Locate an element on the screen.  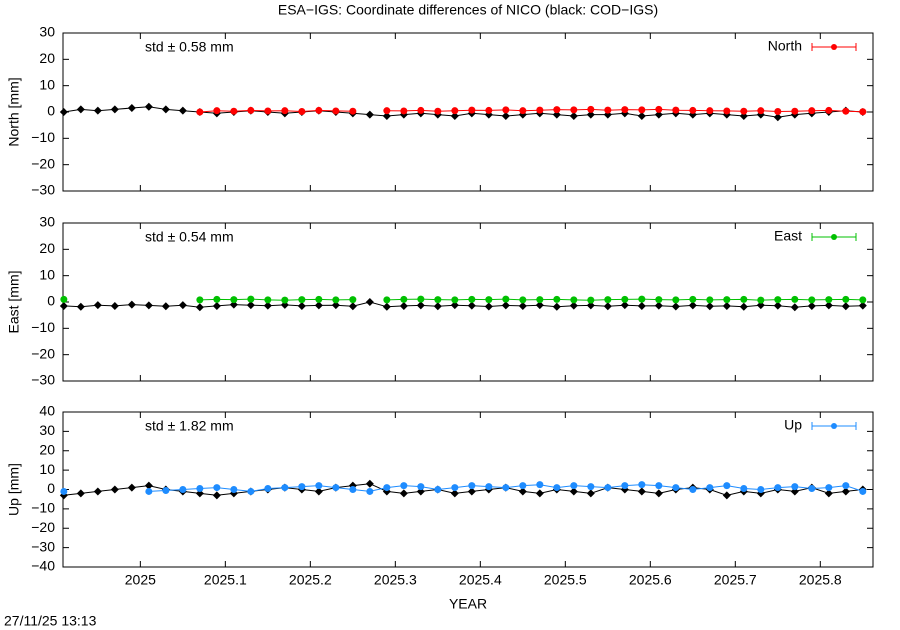
y-axis-label: East [mm] is located at coordinates (14, 301).